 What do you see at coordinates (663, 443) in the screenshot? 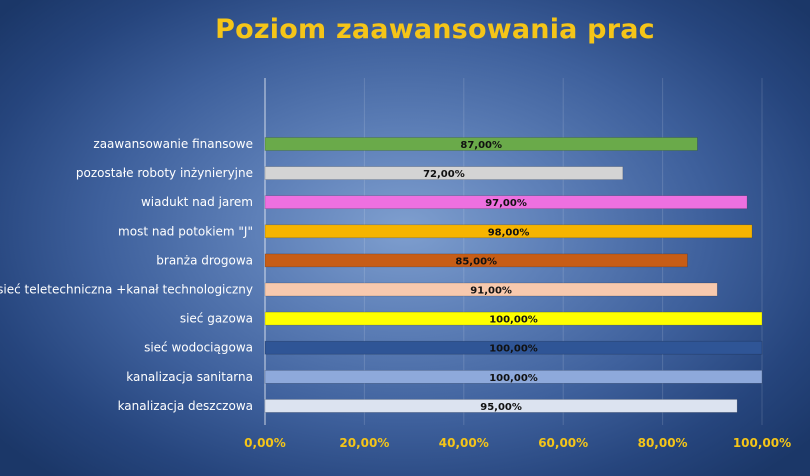
I see `x-tick-label: 80,00%` at bounding box center [663, 443].